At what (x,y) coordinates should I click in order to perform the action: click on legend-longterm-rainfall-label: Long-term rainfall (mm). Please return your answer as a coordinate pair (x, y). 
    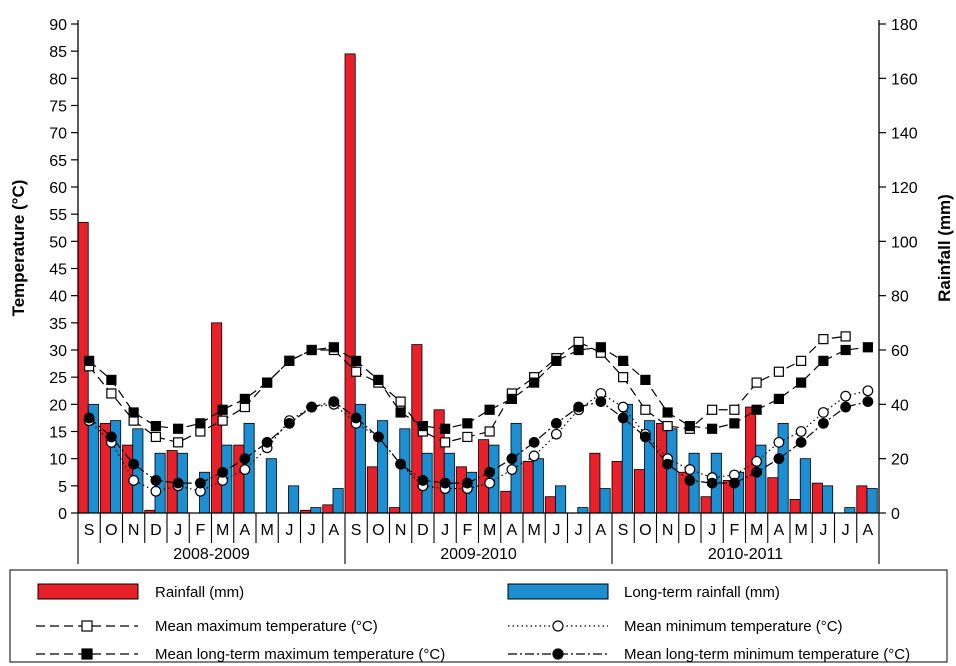
    Looking at the image, I should click on (702, 592).